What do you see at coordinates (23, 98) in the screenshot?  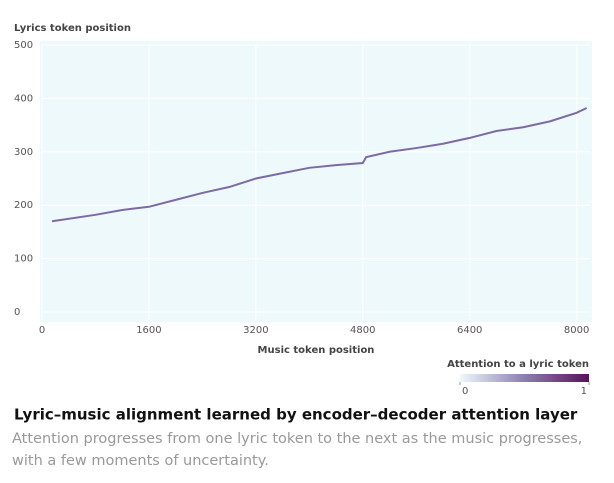 I see `y-tick-label: 400` at bounding box center [23, 98].